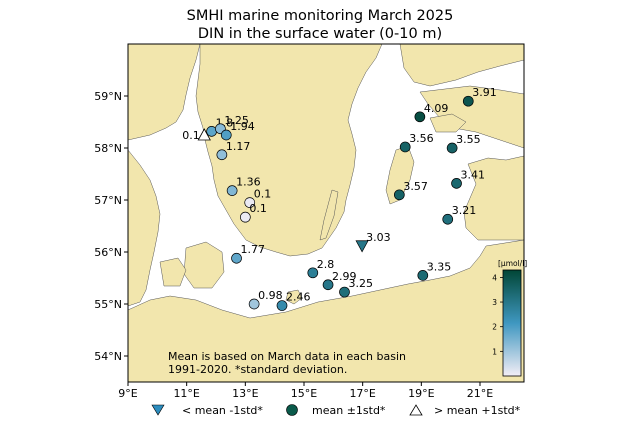 This screenshot has height=436, width=640. What do you see at coordinates (248, 182) in the screenshot?
I see `station-value-label: 1.36` at bounding box center [248, 182].